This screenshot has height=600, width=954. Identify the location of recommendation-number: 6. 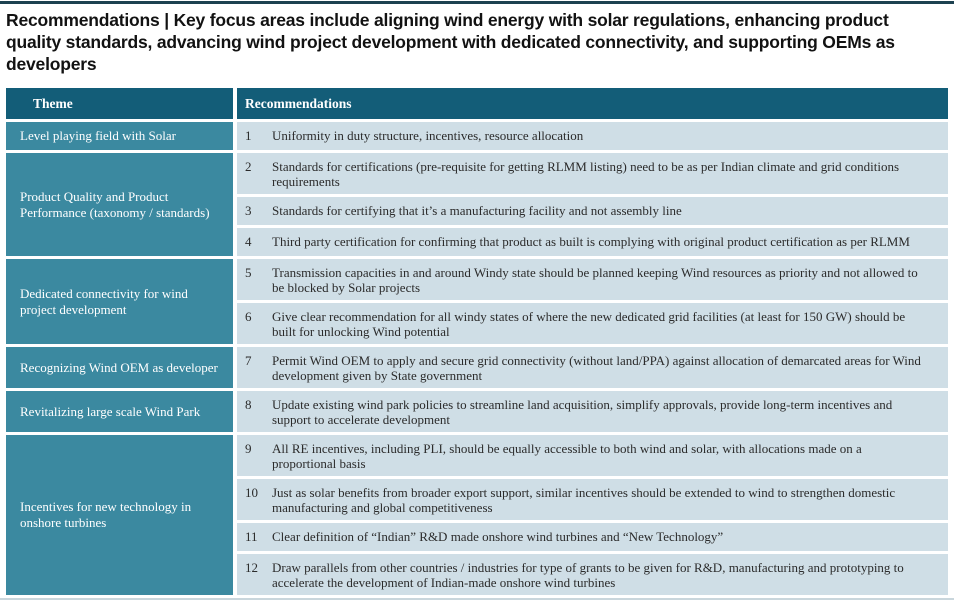
(248, 316).